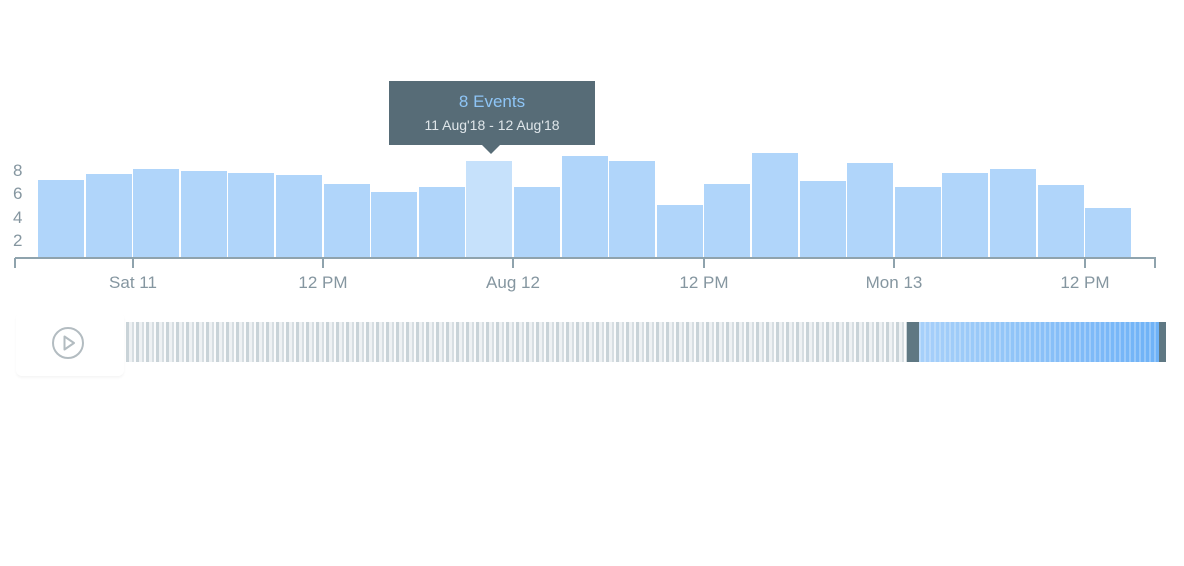 Image resolution: width=1184 pixels, height=566 pixels. I want to click on timeline-range-handle-right, so click(1162, 342).